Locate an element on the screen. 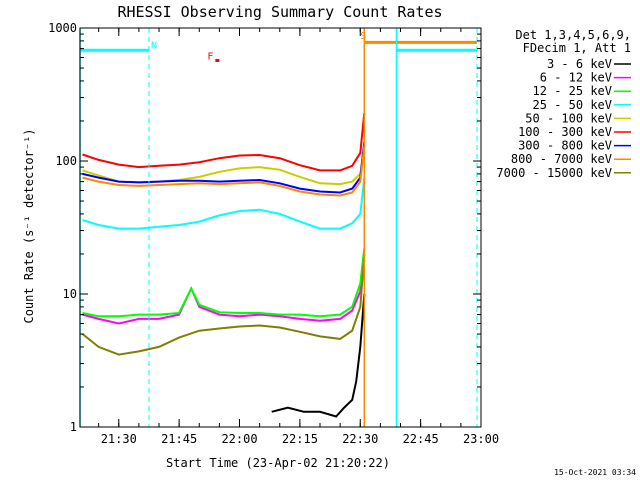 This screenshot has width=640, height=480. legend-entry-label-8: 7000 - 15000 keV is located at coordinates (554, 173).